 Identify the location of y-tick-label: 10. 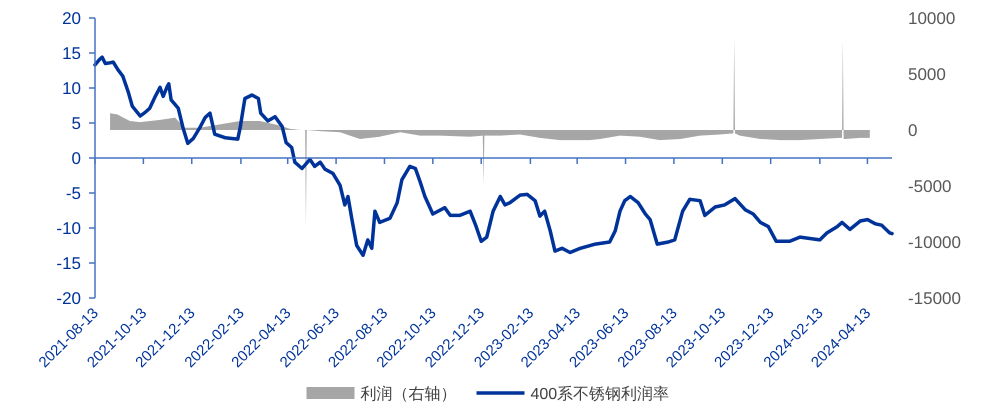
(71, 88).